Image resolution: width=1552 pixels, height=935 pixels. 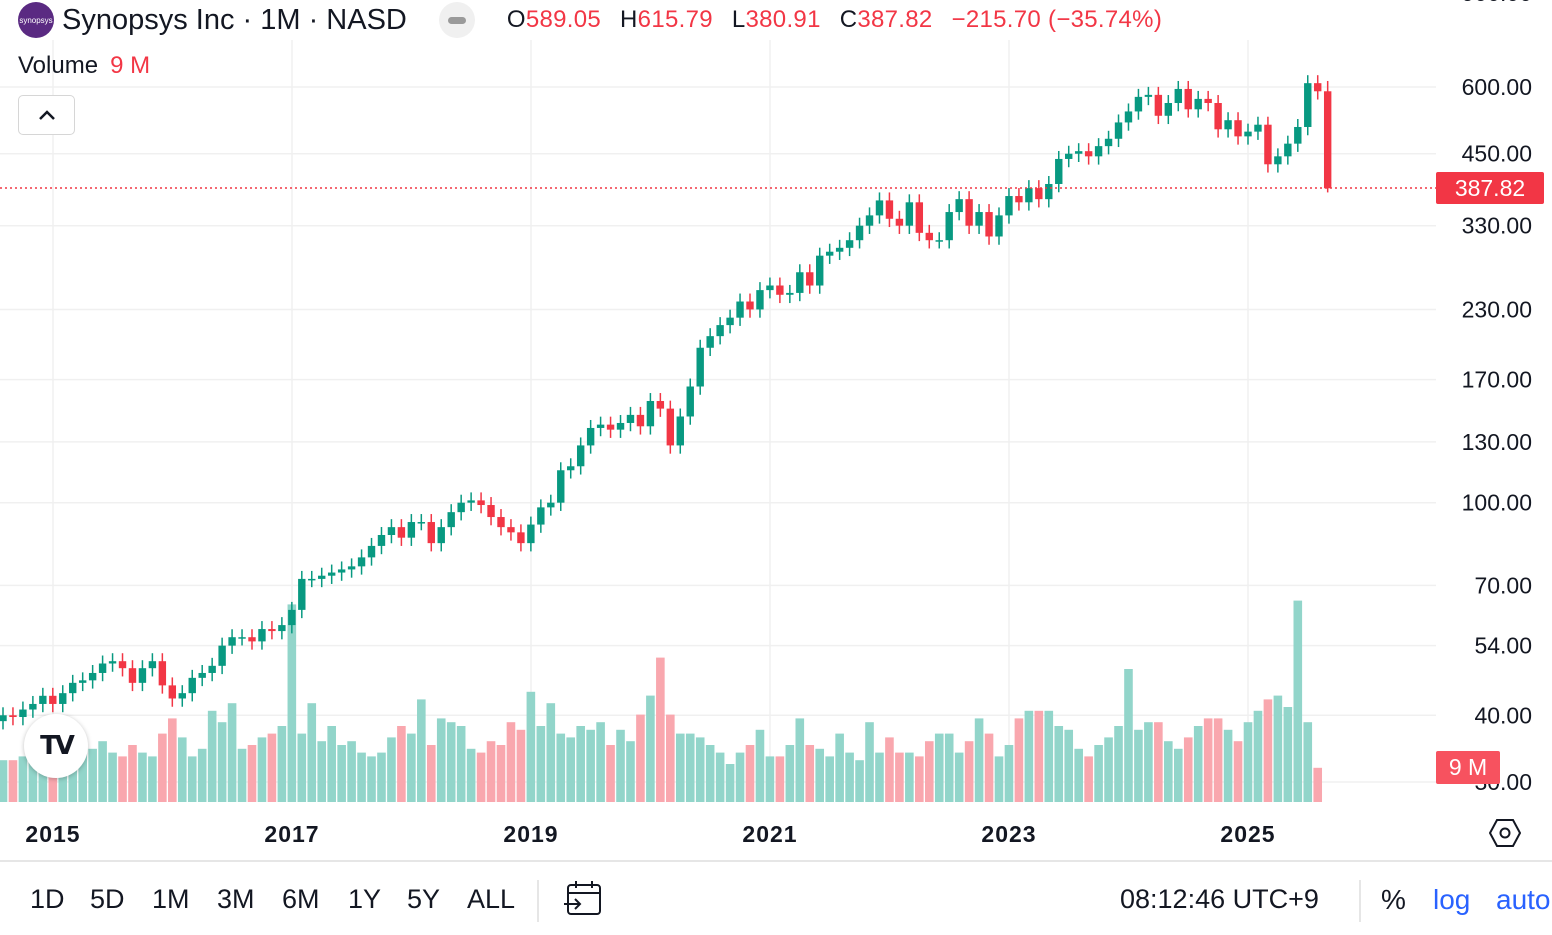 What do you see at coordinates (491, 899) in the screenshot?
I see `range-all: ALL` at bounding box center [491, 899].